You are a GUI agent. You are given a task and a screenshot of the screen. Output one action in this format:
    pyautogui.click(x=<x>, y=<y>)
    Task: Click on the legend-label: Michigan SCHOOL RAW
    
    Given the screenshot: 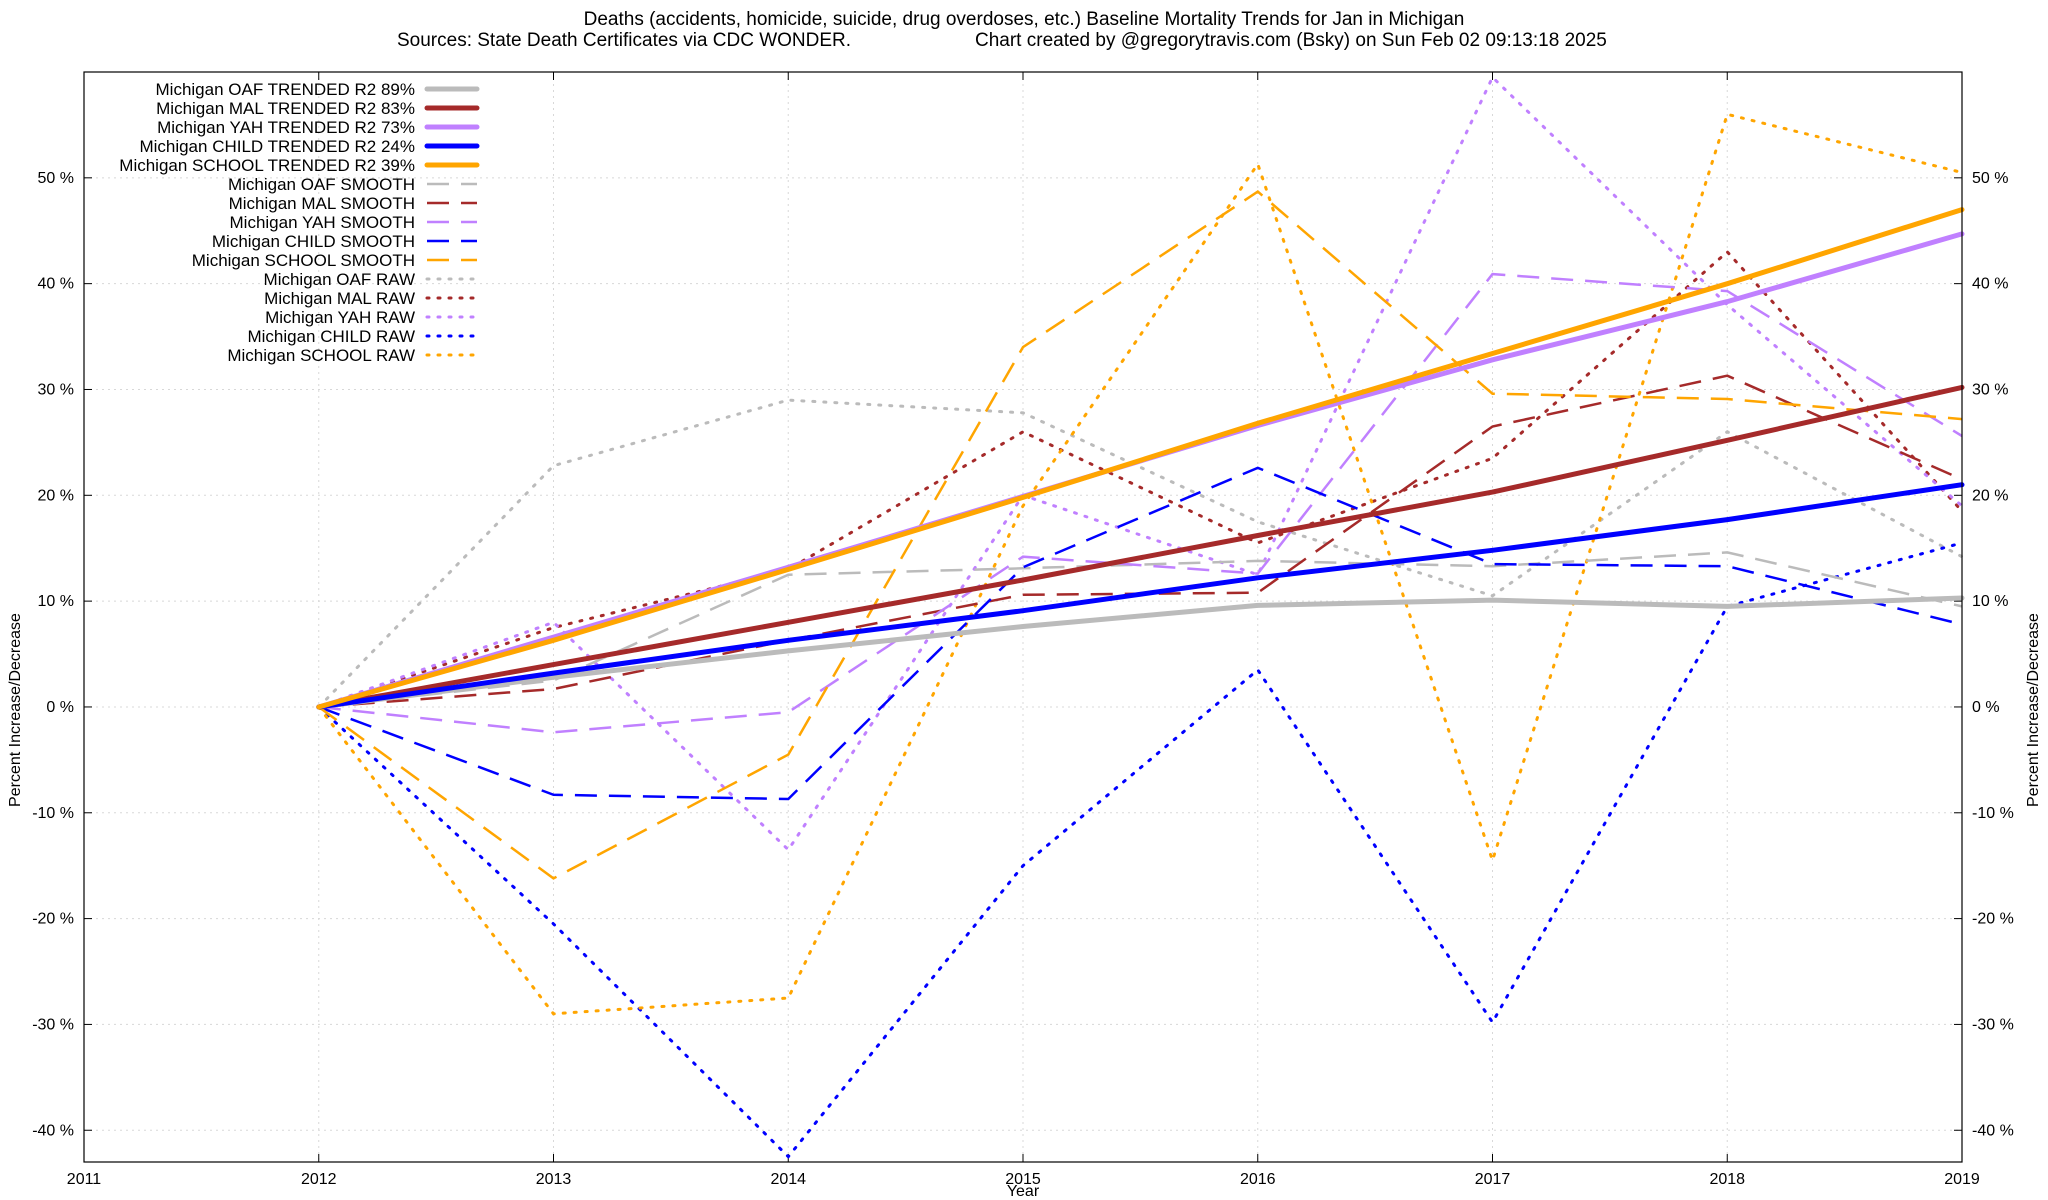 What is the action you would take?
    pyautogui.click(x=321, y=355)
    